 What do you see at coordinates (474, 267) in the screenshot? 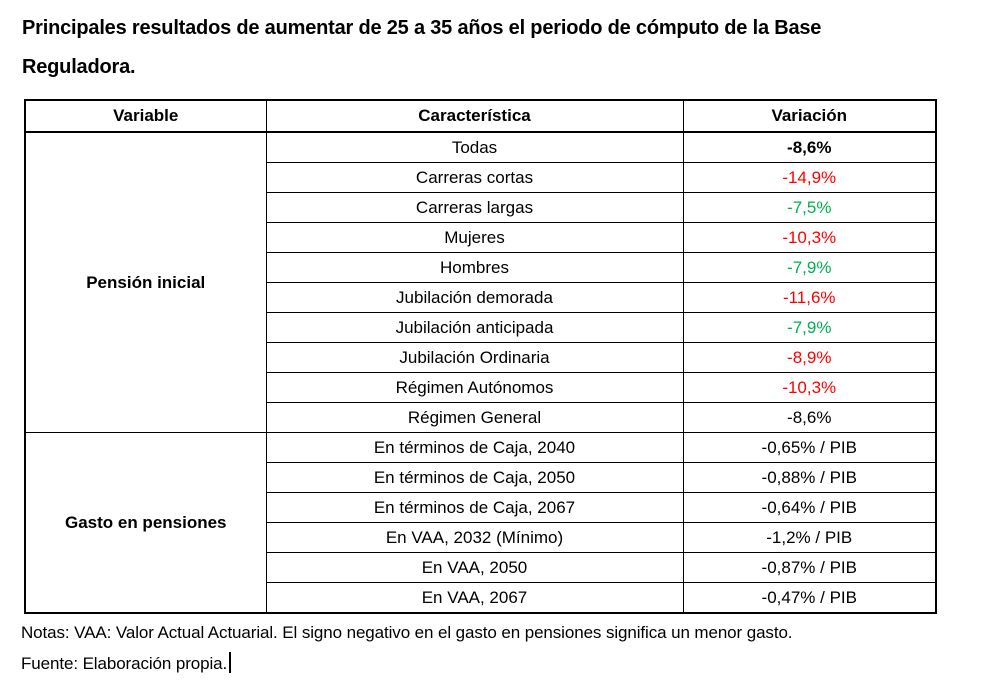
I see `caracteristica-cell: Hombres` at bounding box center [474, 267].